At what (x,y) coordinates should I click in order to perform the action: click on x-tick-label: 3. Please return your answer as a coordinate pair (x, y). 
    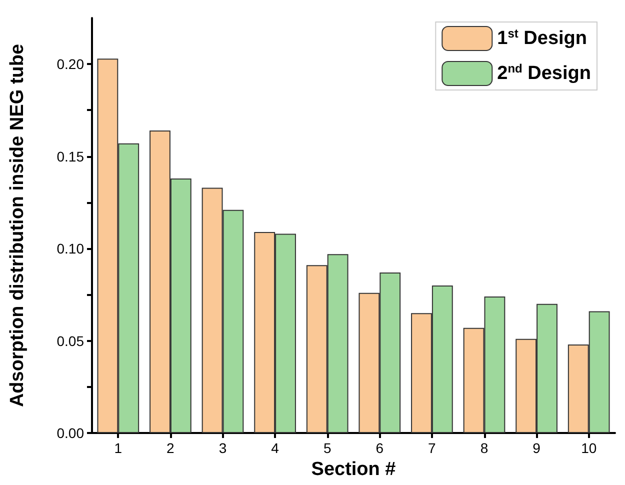
    Looking at the image, I should click on (222, 448).